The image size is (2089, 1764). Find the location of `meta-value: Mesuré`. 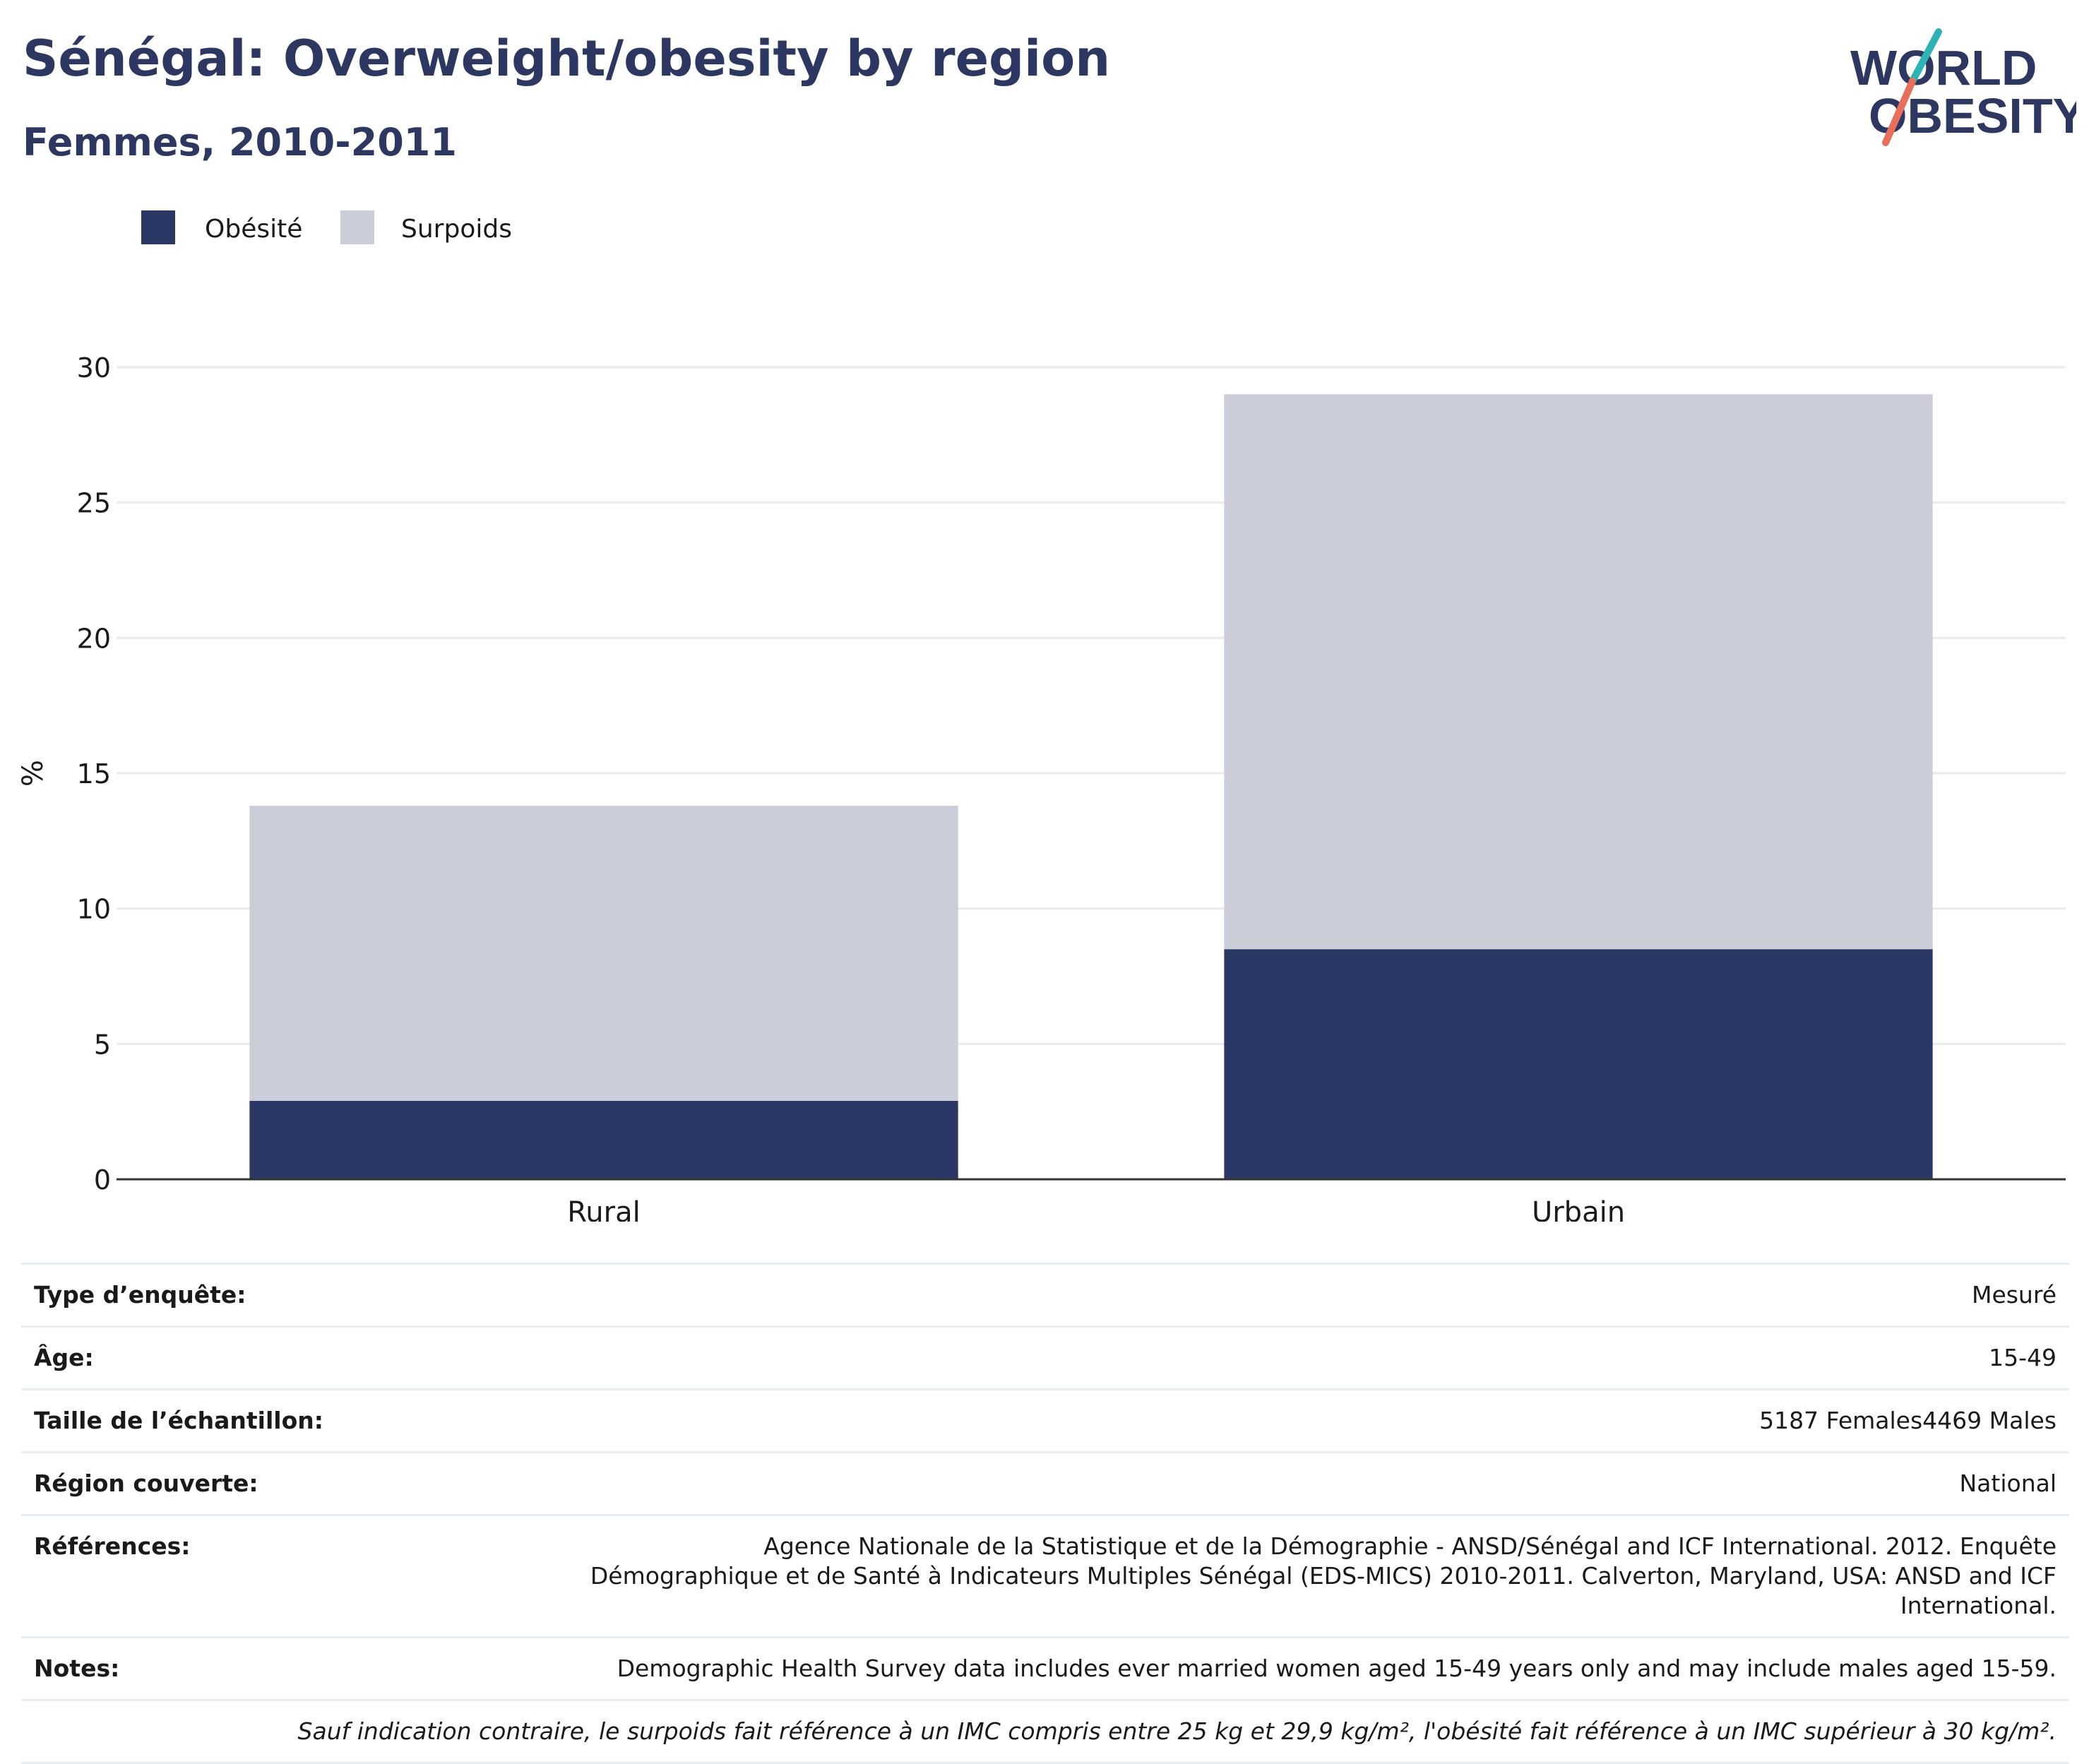

meta-value: Mesuré is located at coordinates (2014, 1295).